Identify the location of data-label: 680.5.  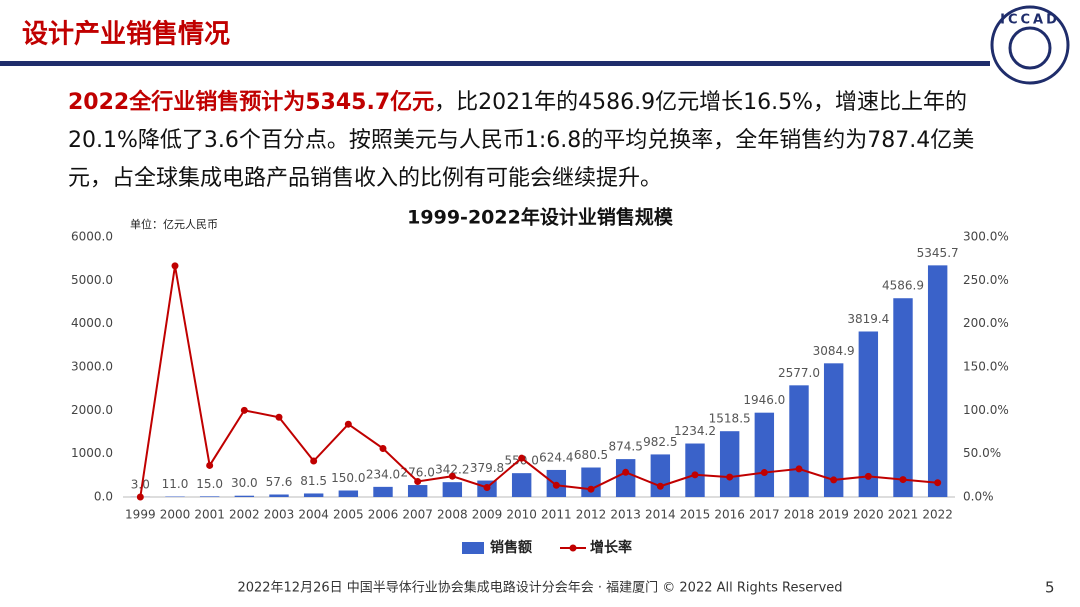
(591, 455).